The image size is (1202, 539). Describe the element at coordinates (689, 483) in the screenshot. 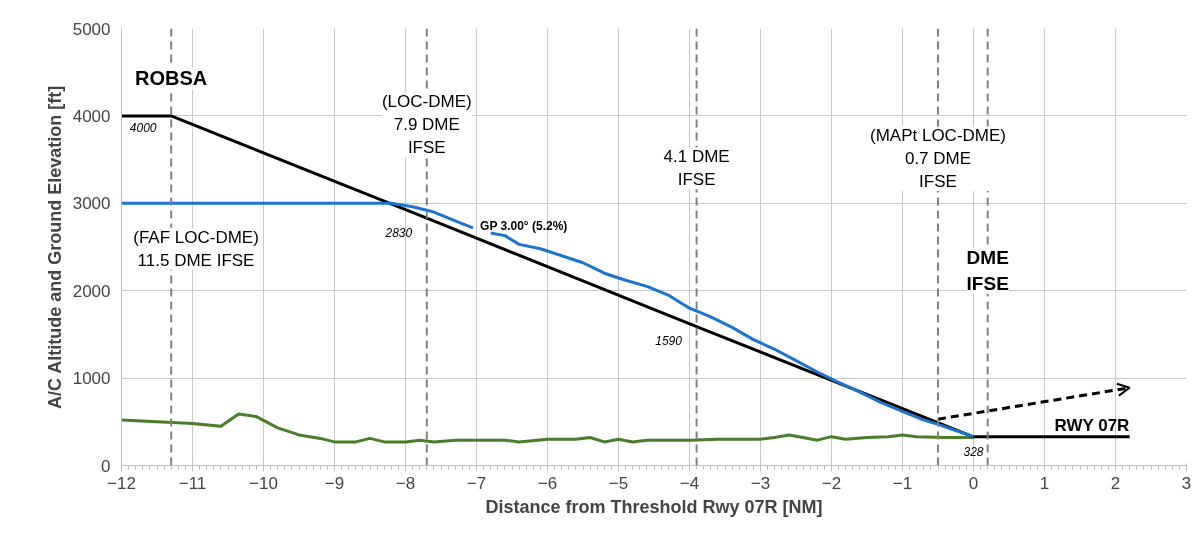

I see `x-tick-label: −4` at that location.